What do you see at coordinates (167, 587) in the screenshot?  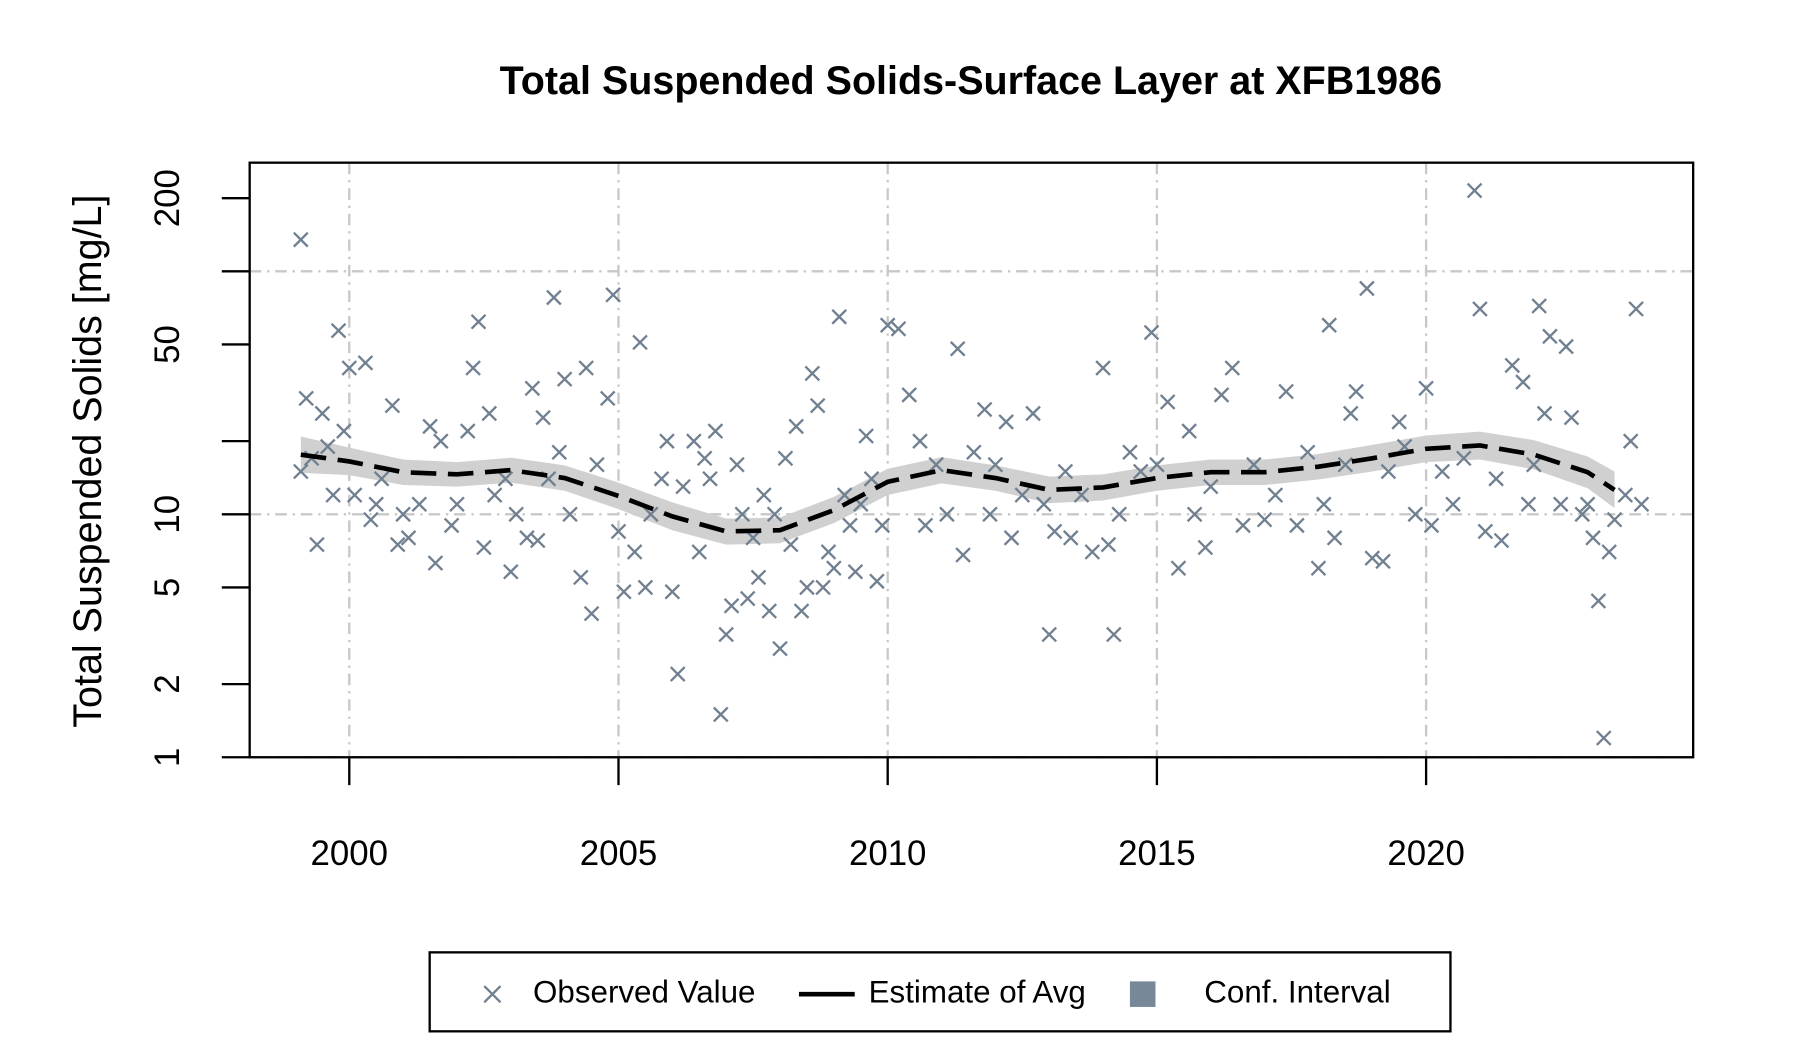 I see `y-tick-label: 5` at bounding box center [167, 587].